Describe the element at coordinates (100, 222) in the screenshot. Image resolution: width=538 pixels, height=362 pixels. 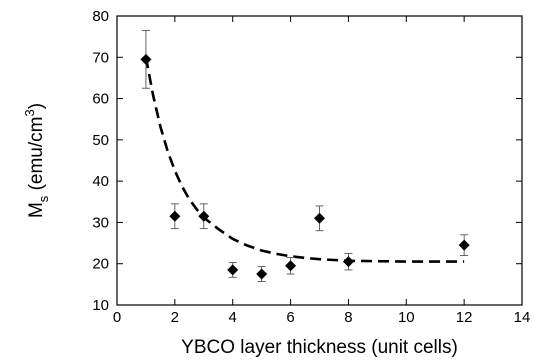
I see `y-tick-label-2: 30` at that location.